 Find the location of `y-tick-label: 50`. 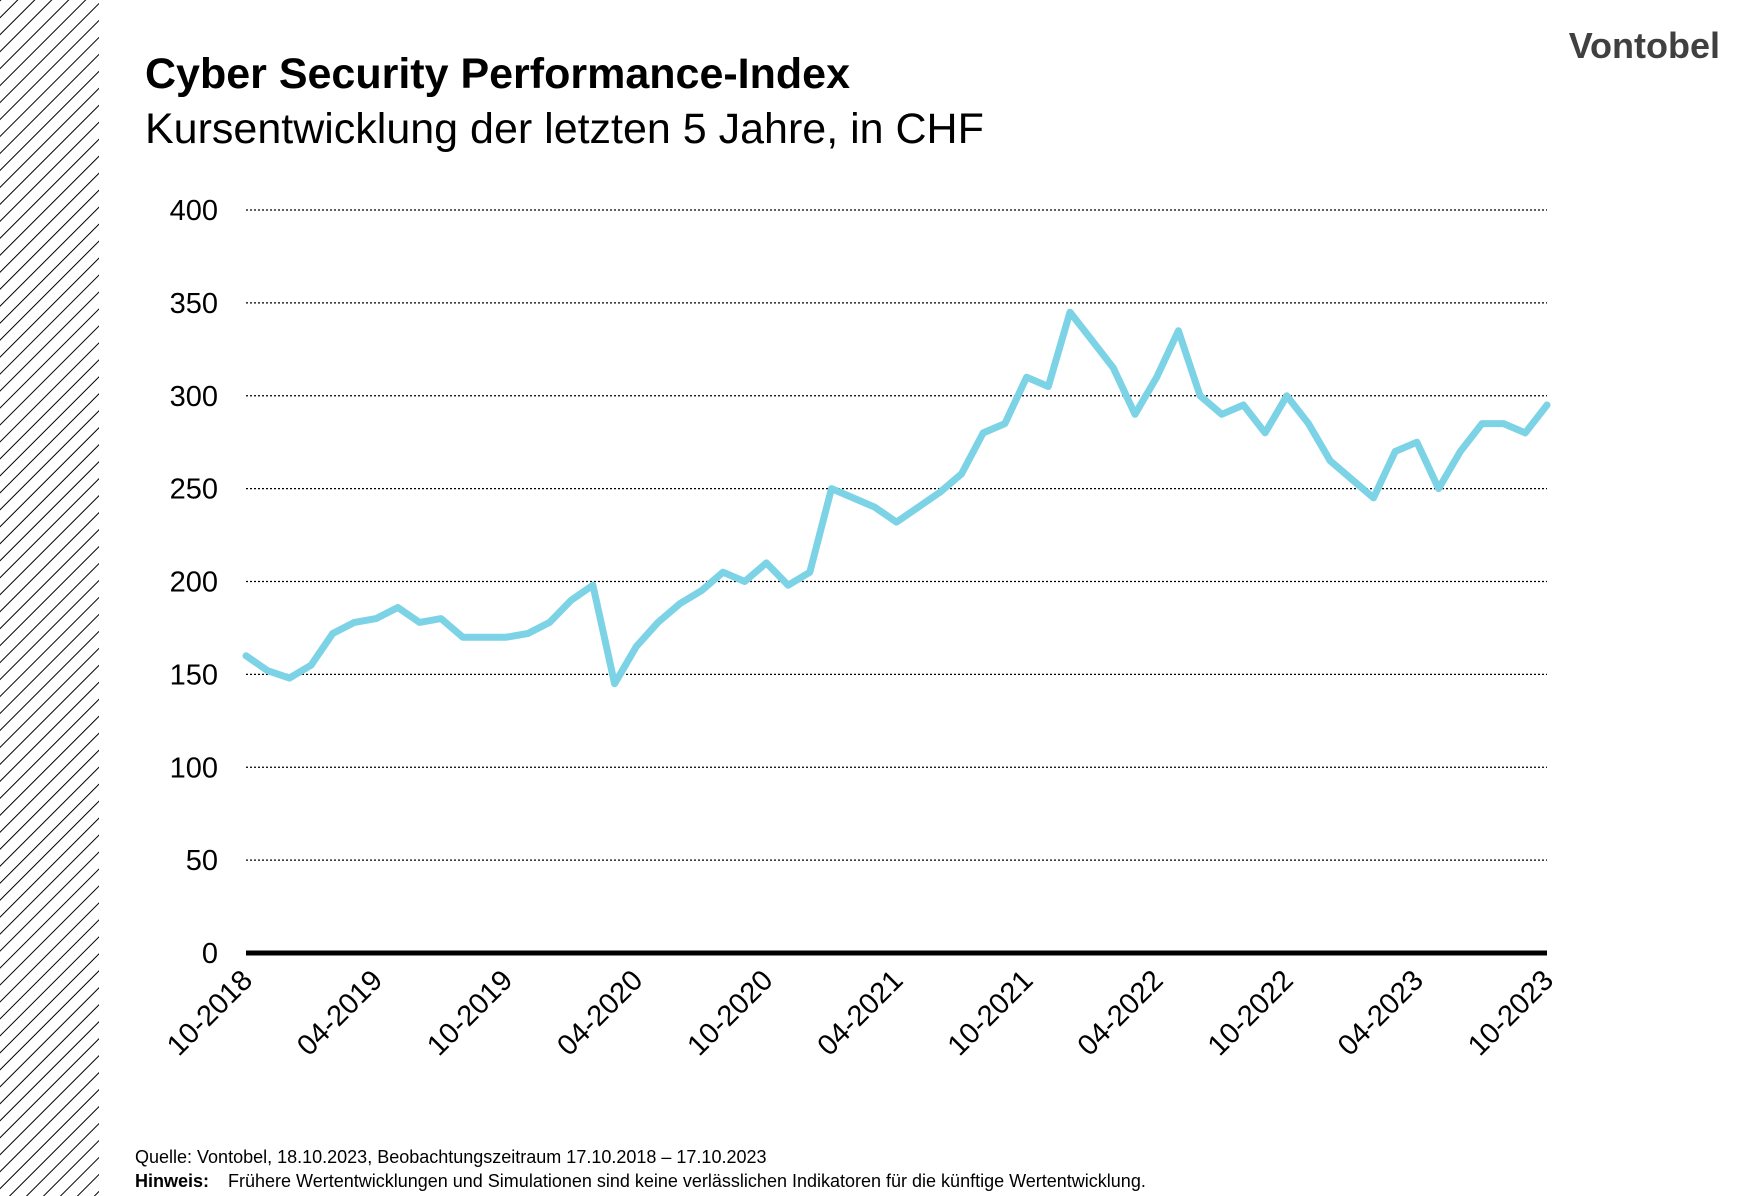

y-tick-label: 50 is located at coordinates (202, 861).